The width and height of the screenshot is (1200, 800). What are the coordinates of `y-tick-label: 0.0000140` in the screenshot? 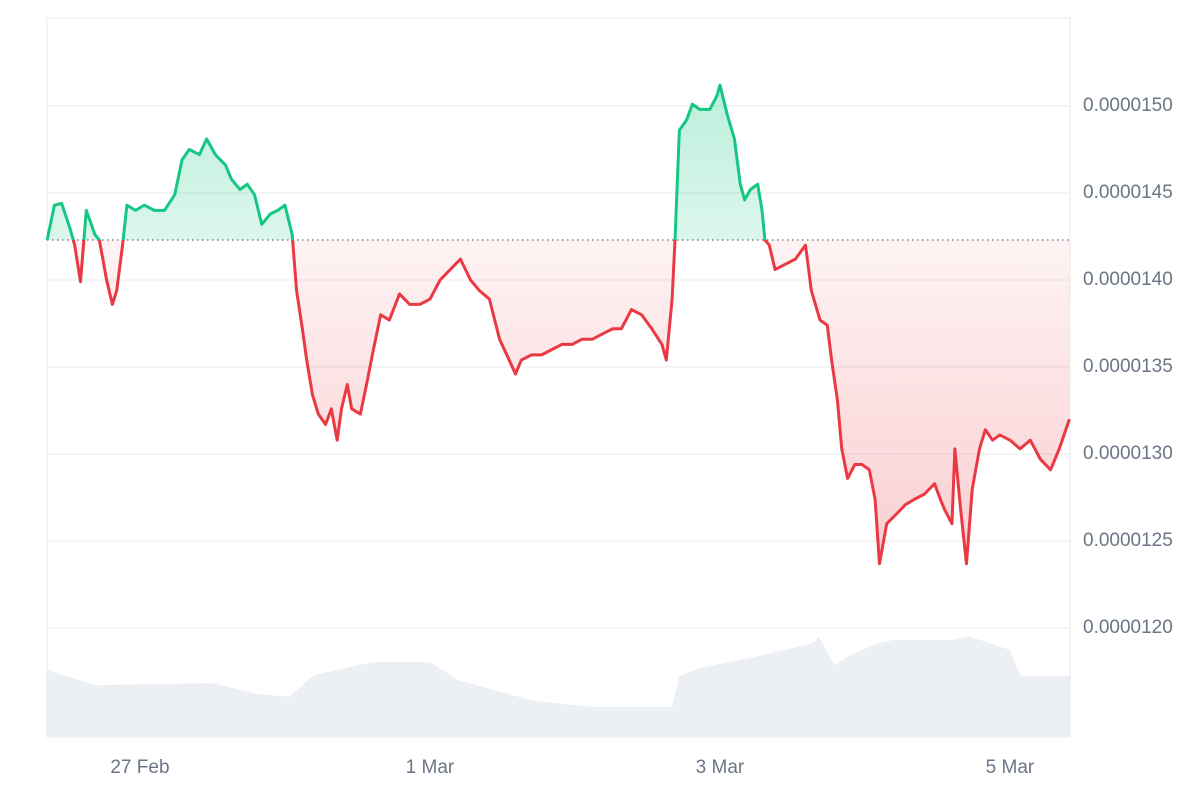 It's located at (1128, 279).